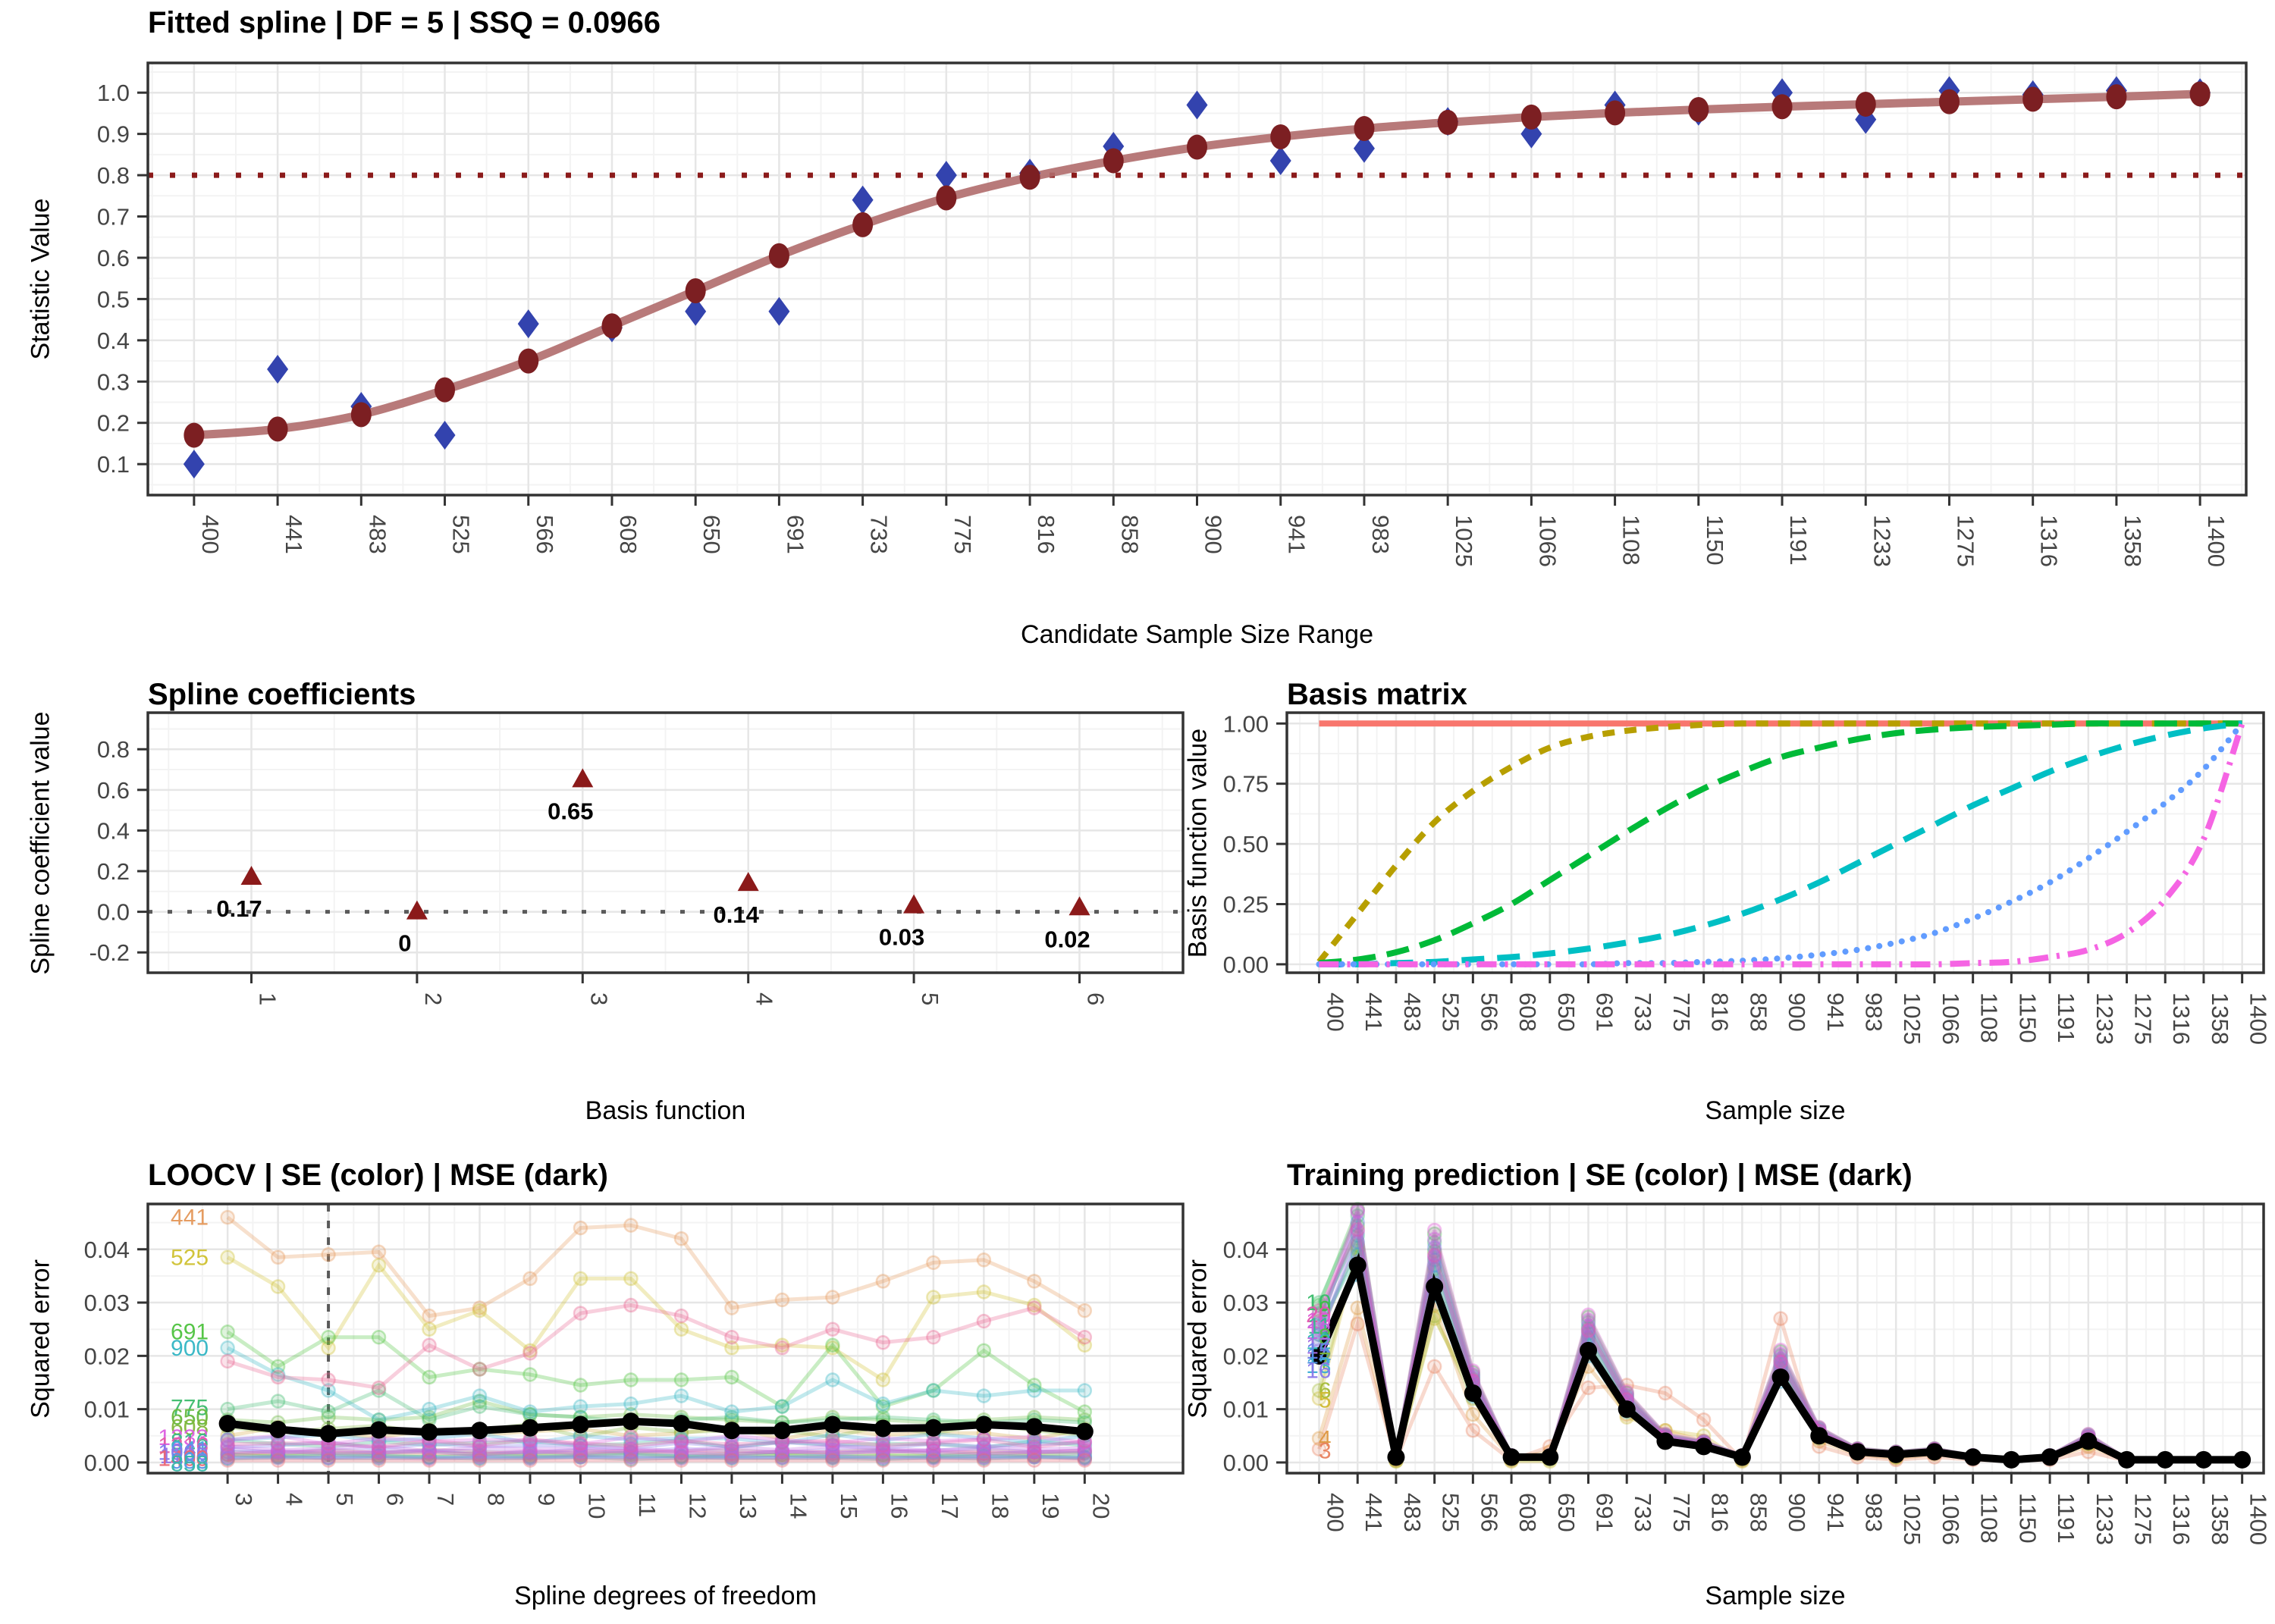  Describe the element at coordinates (282, 694) in the screenshot. I see `panel-title-spline-coefficients: Spline coefficients` at that location.